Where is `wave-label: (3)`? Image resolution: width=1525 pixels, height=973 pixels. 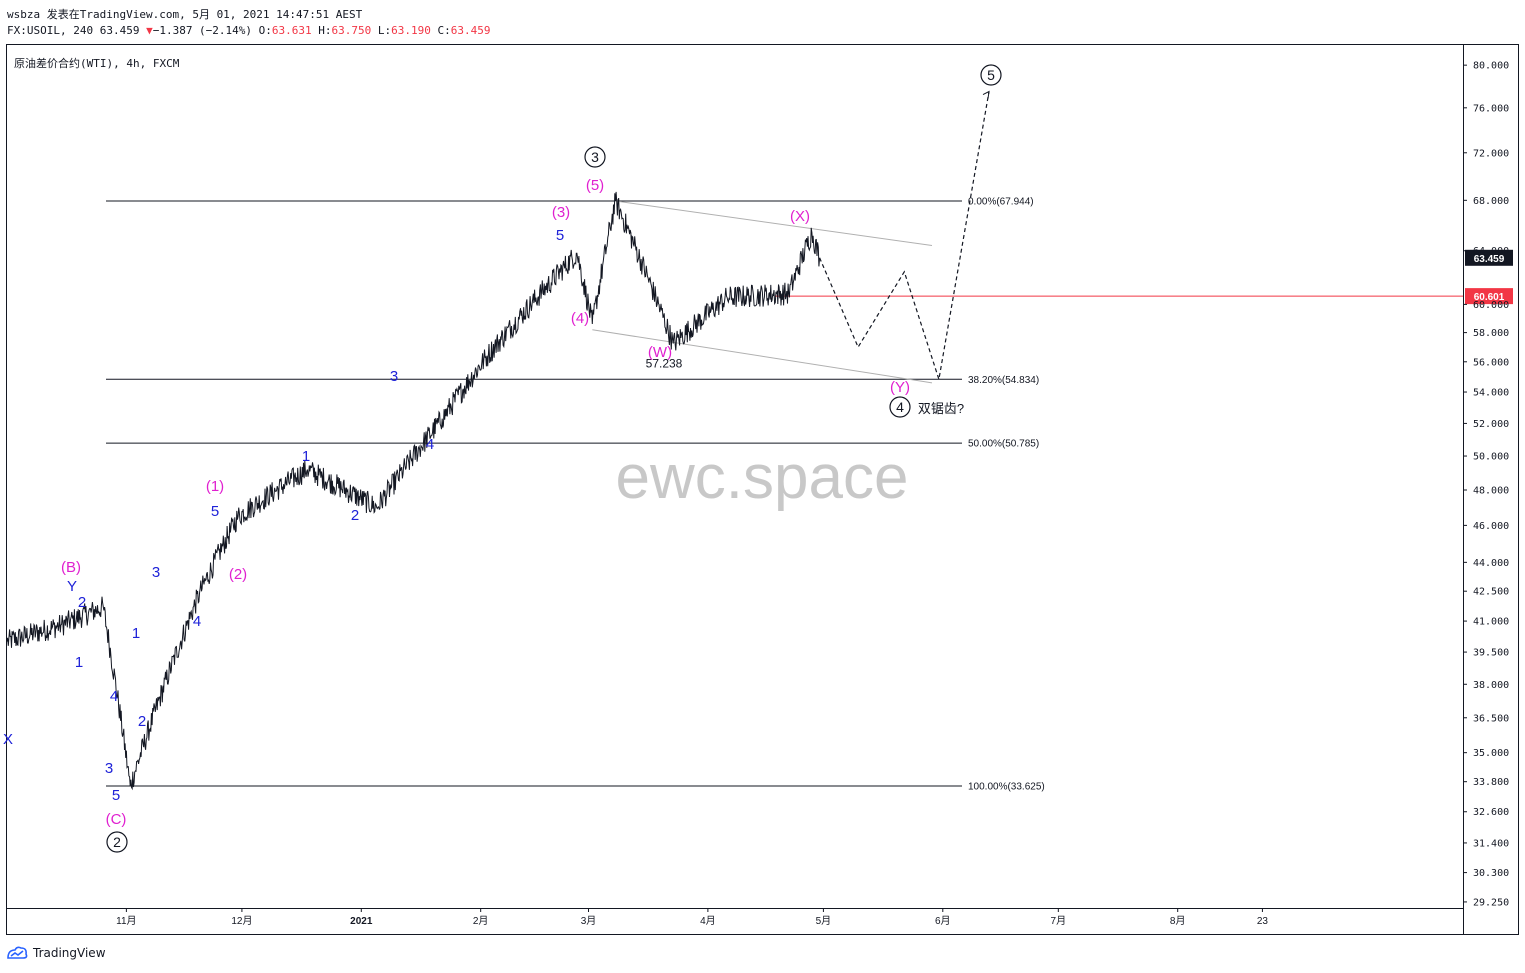 wave-label: (3) is located at coordinates (561, 212).